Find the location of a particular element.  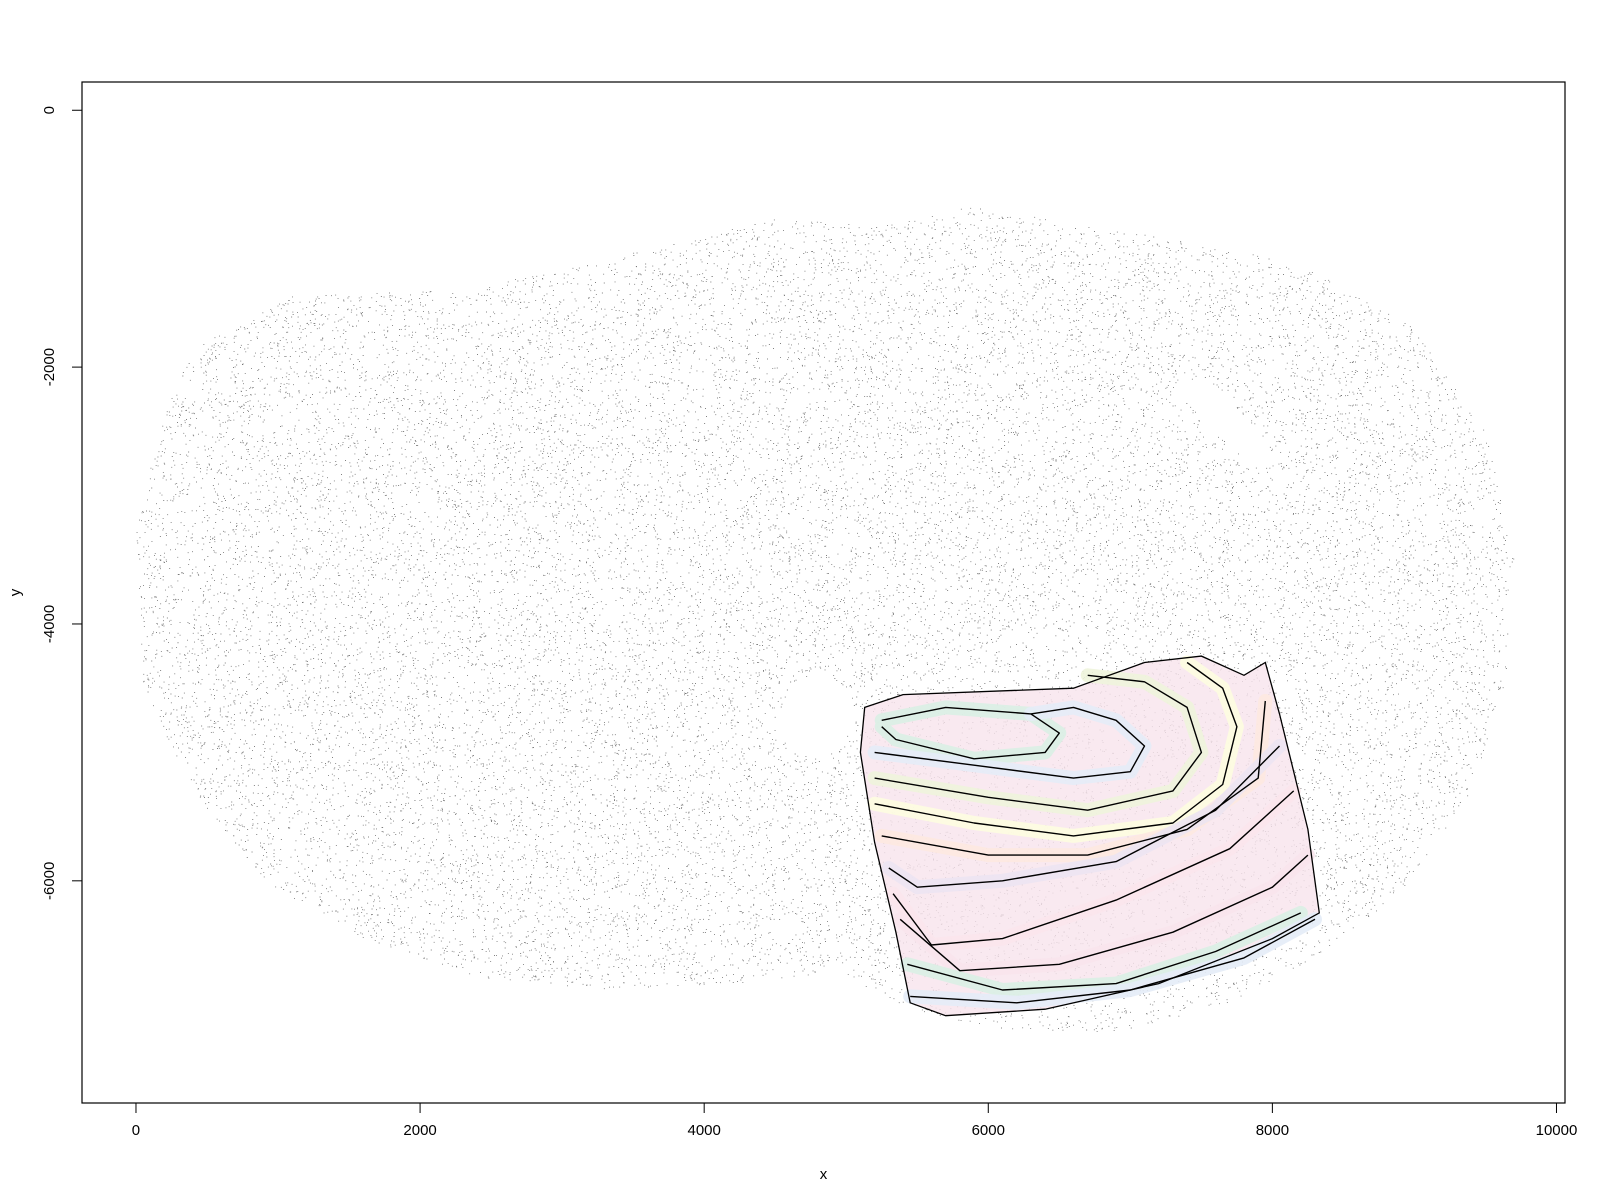

contour-outline is located at coordinates (1090, 836).